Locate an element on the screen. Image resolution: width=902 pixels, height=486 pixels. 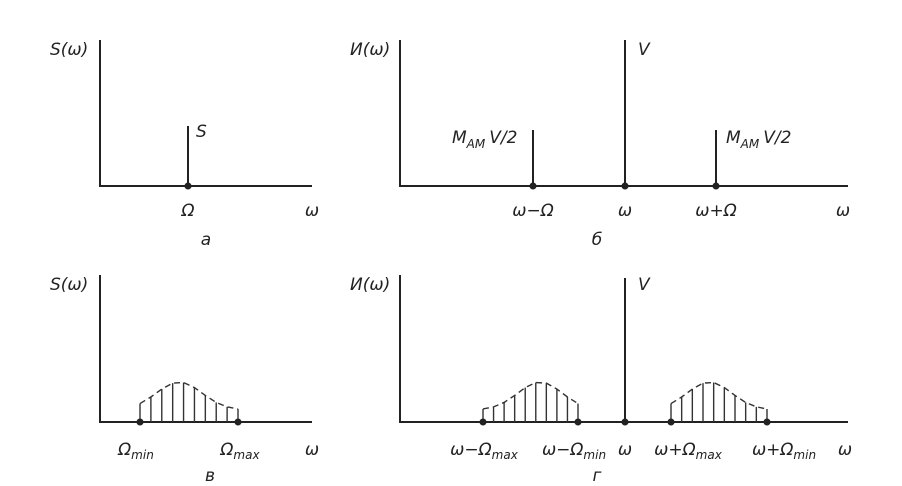
tick-label: ω−Ωmin is located at coordinates (574, 451).